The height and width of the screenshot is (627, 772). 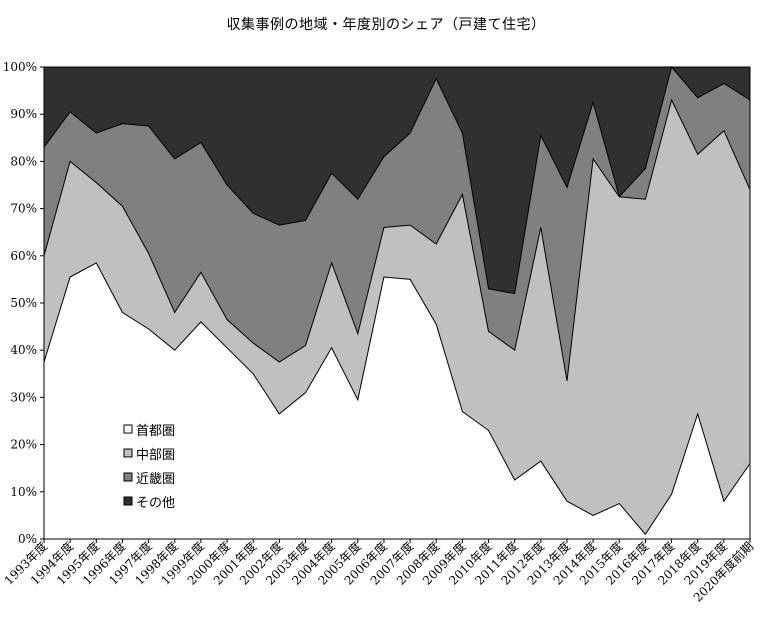 I want to click on y-tick-label: 10%, so click(x=23, y=492).